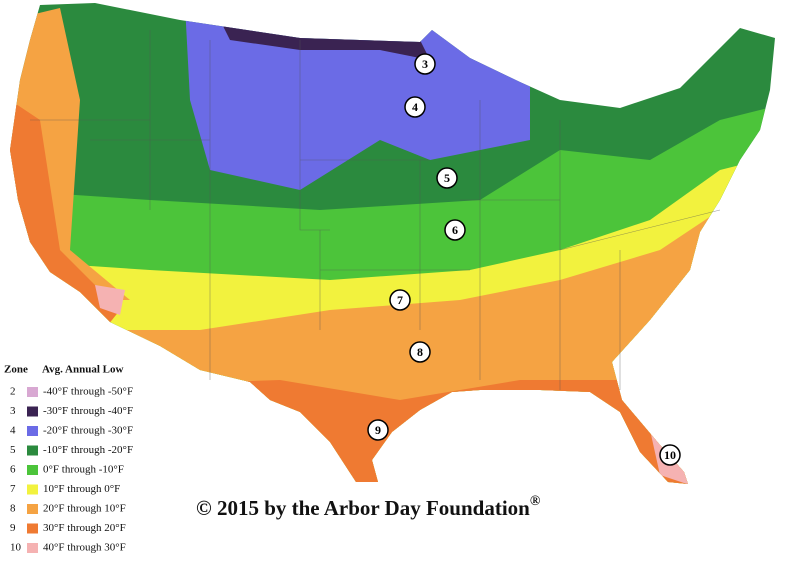 The image size is (794, 563). I want to click on zone-marker-label: 7, so click(400, 300).